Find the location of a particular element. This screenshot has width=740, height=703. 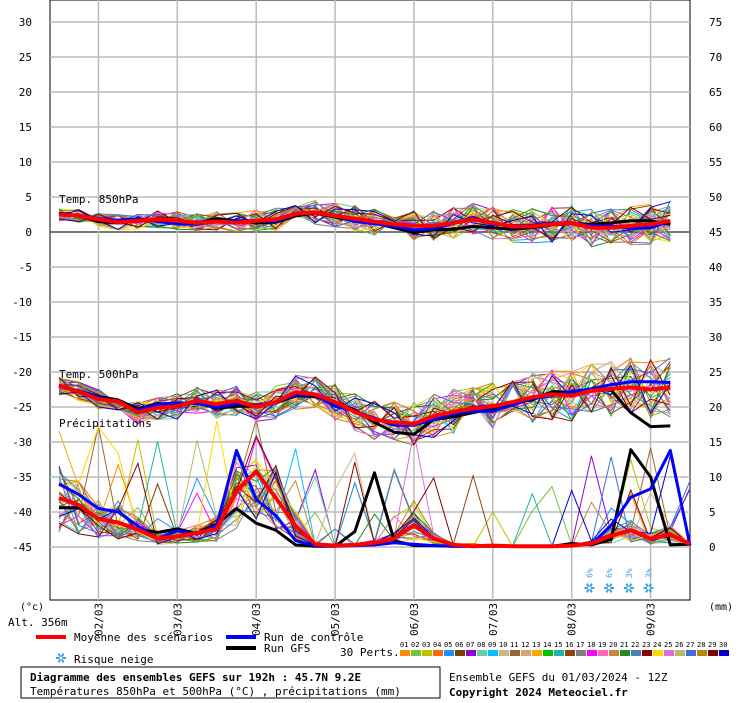

pert-number: 08 is located at coordinates (481, 645).